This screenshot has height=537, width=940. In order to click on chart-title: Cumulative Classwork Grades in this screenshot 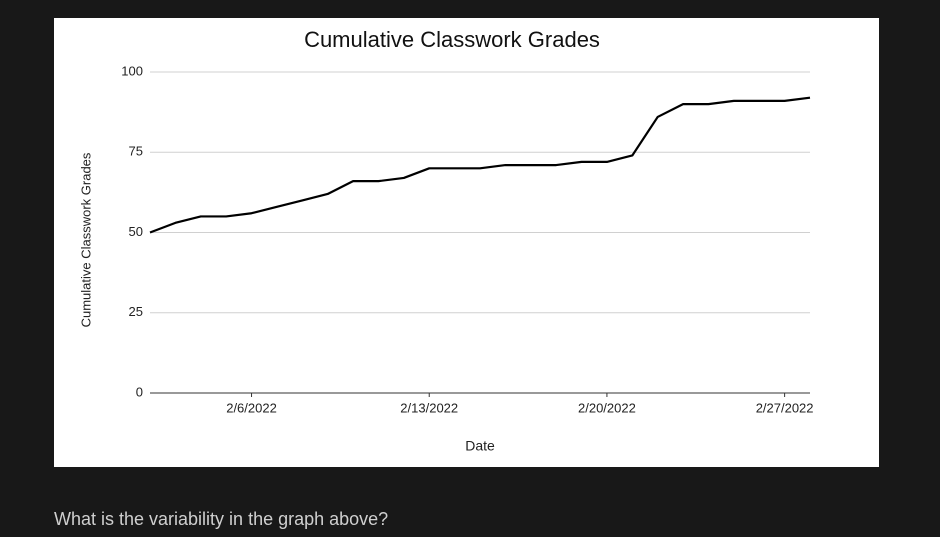, I will do `click(452, 39)`.